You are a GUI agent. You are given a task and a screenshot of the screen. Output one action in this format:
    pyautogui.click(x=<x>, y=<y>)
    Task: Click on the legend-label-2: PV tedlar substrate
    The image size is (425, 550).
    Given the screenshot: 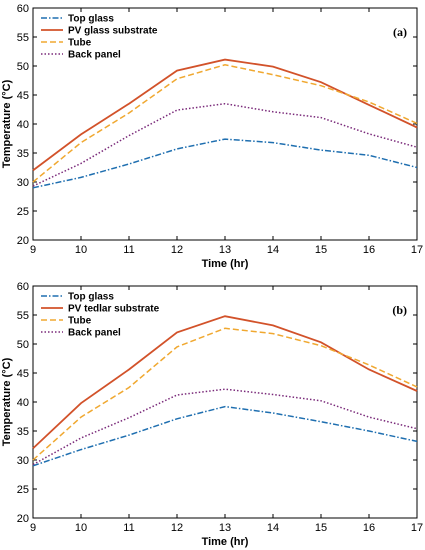 What is the action you would take?
    pyautogui.click(x=114, y=309)
    